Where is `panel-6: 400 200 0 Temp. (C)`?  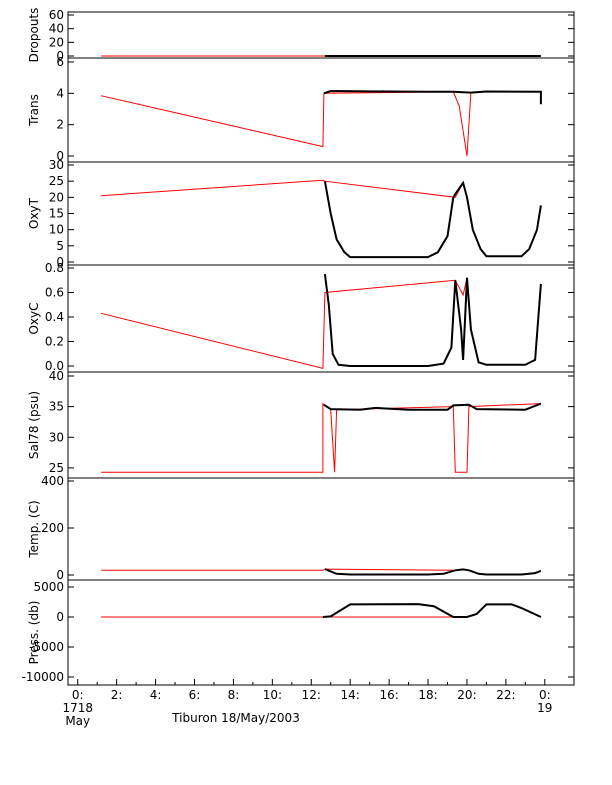 panel-6: 400 200 0 Temp. (C) is located at coordinates (301, 528).